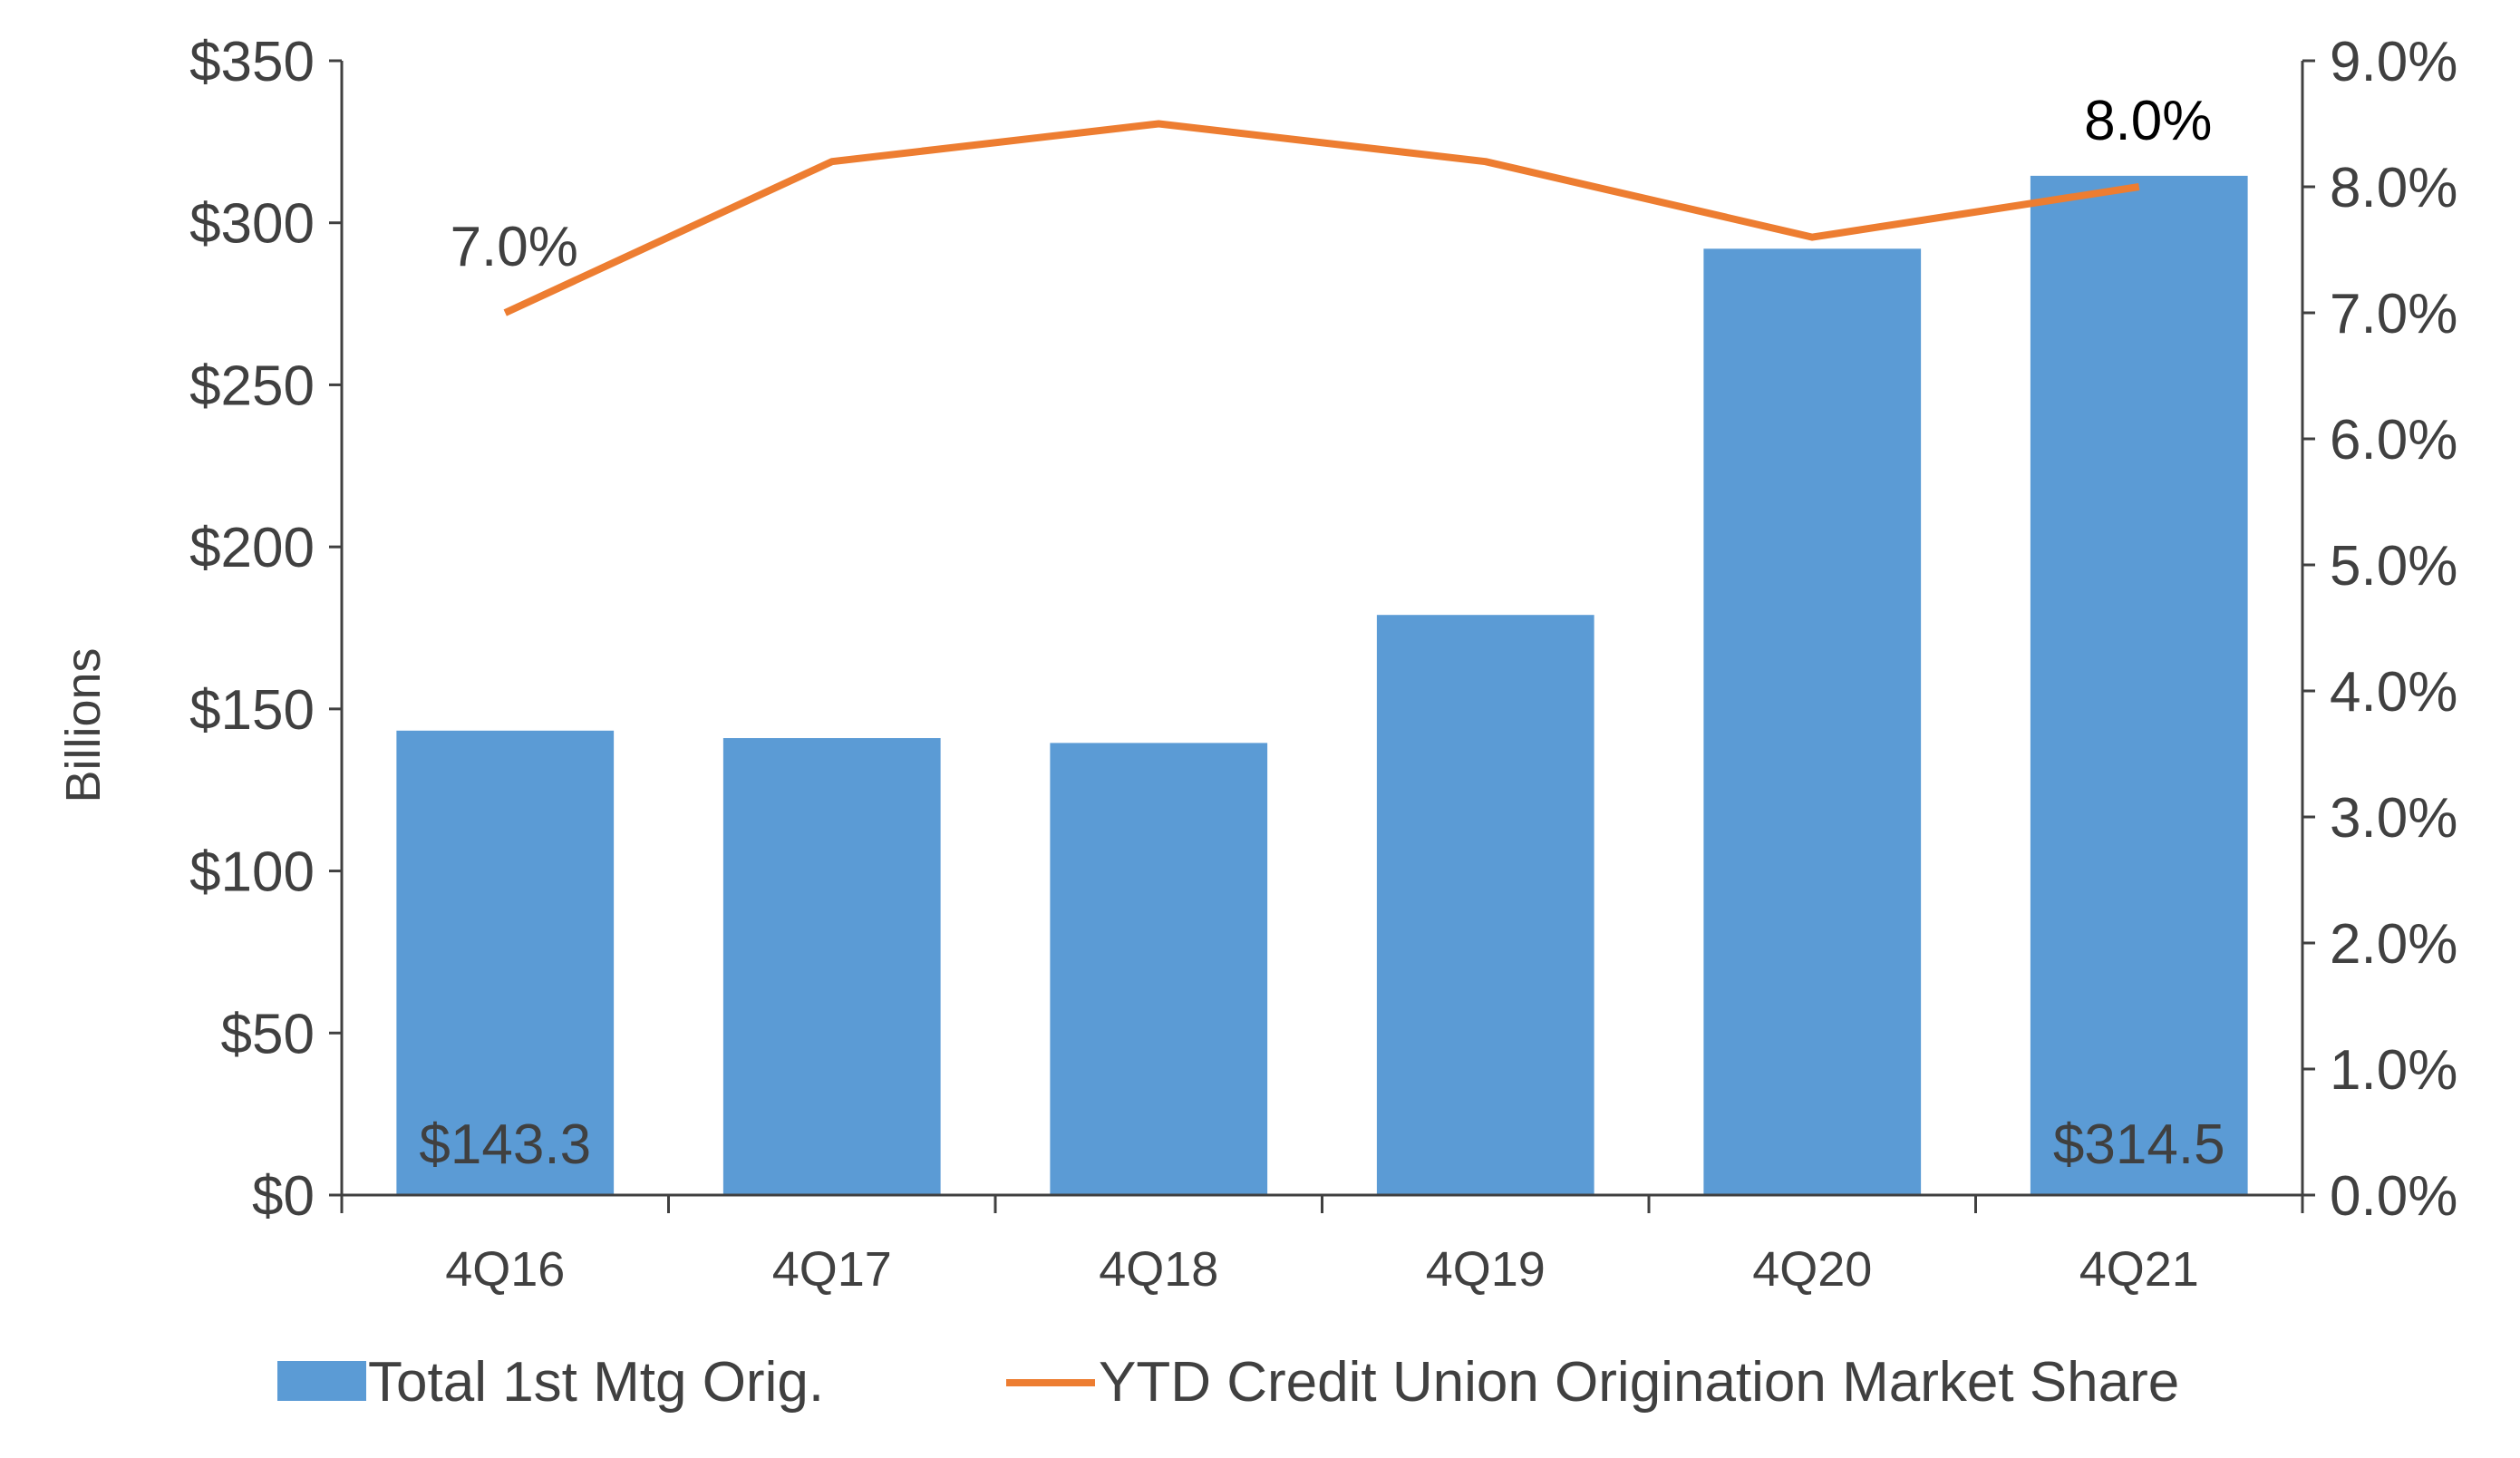 The image size is (2520, 1458). What do you see at coordinates (1159, 969) in the screenshot?
I see `bar-4Q18` at bounding box center [1159, 969].